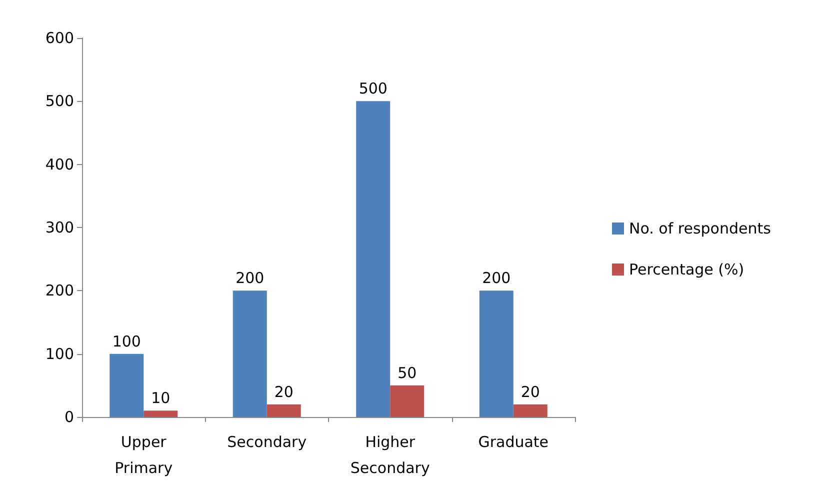 The image size is (817, 498). I want to click on y-tick-label: 0, so click(69, 417).